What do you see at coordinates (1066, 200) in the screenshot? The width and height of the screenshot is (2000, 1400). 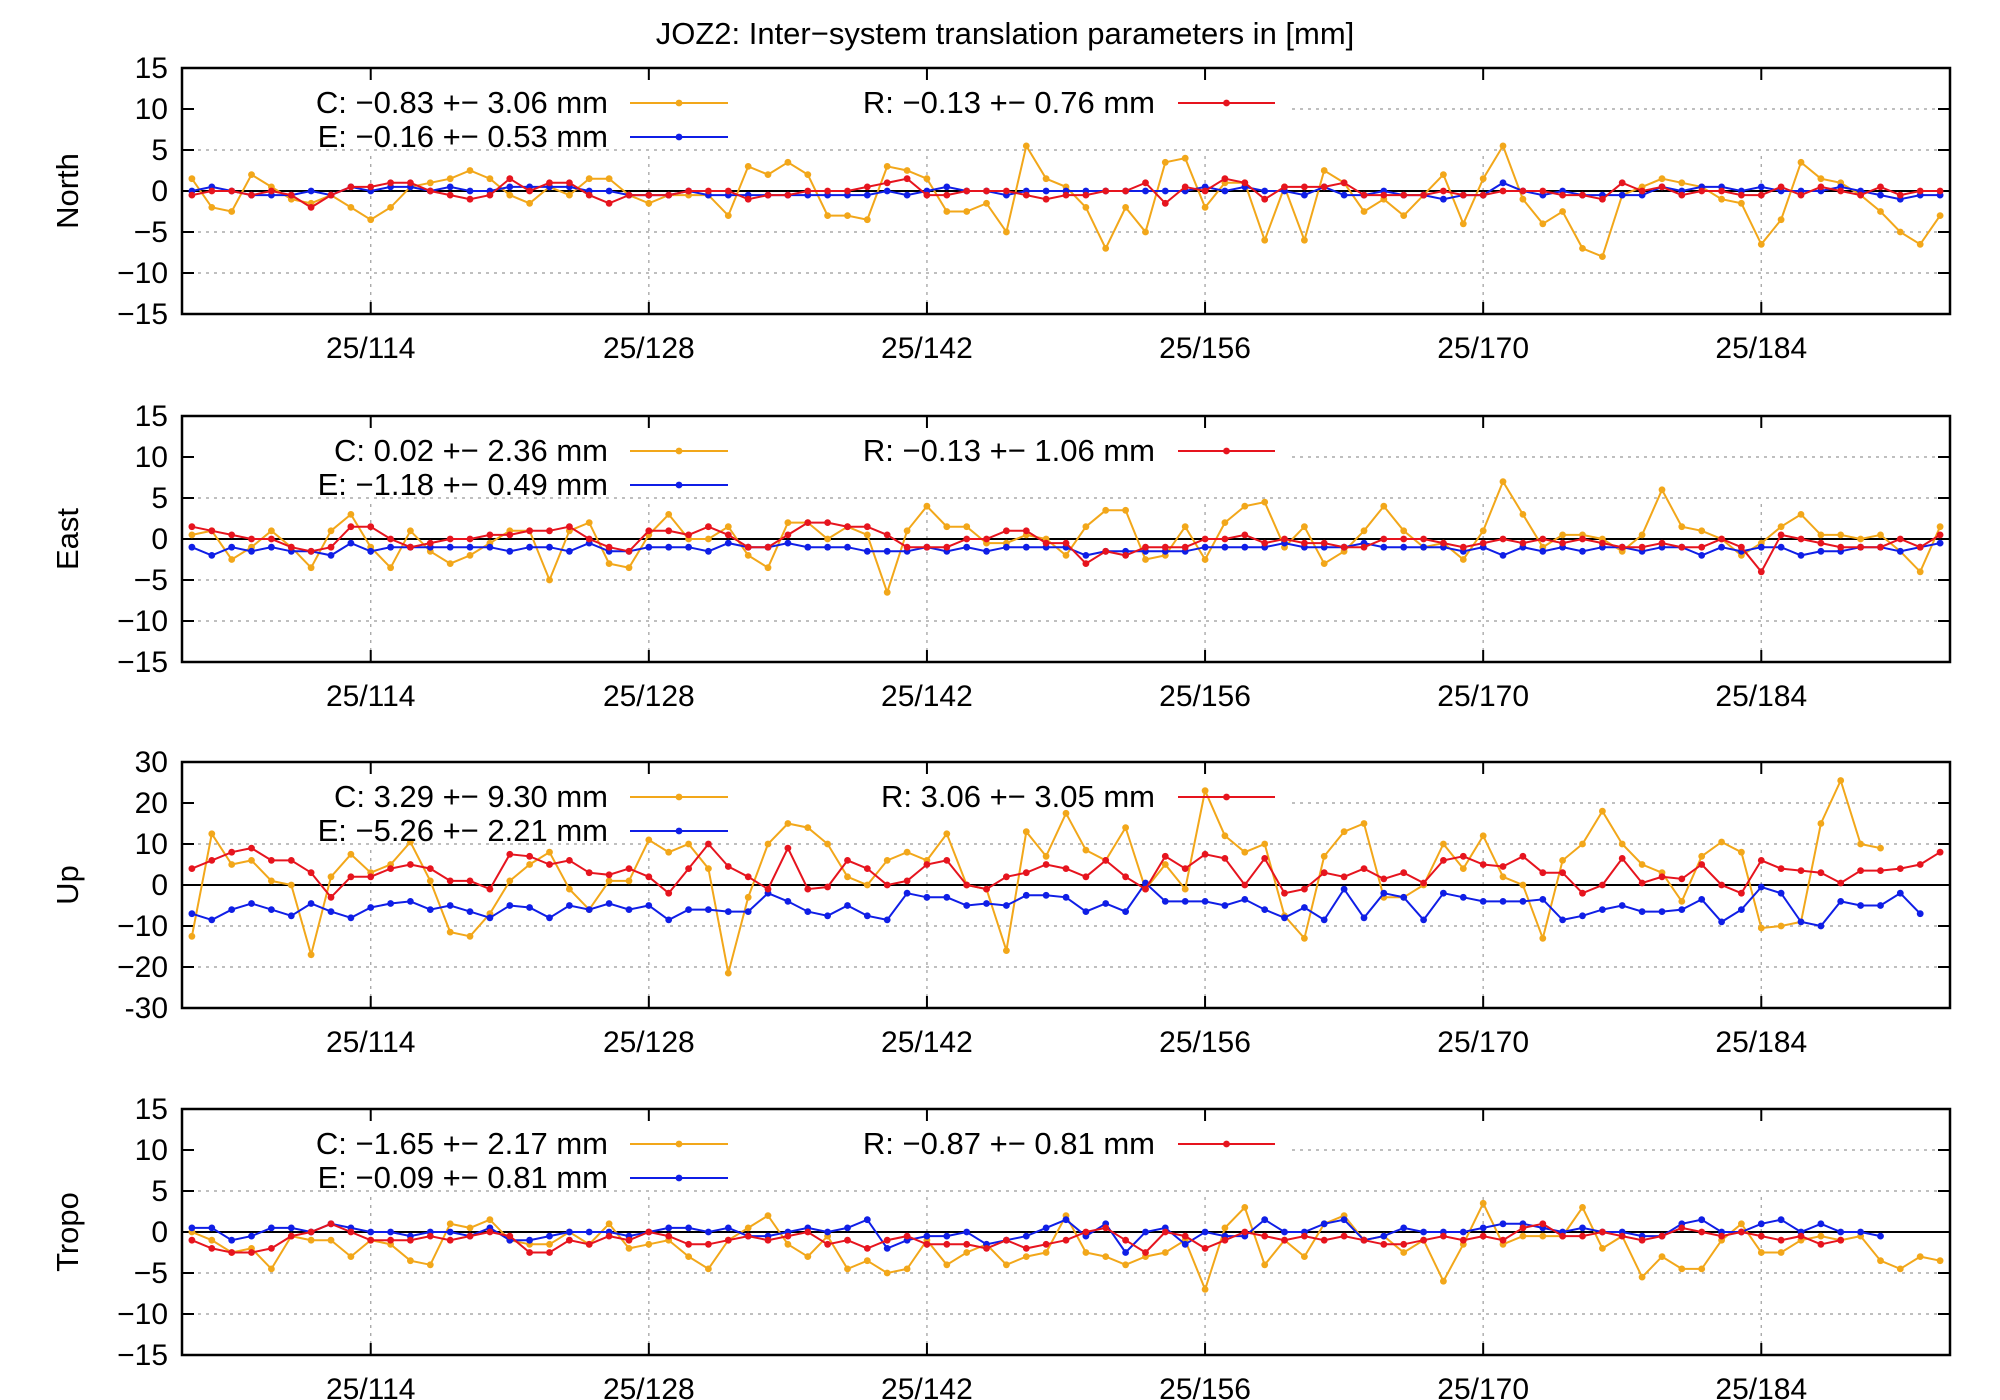 I see `series-line` at bounding box center [1066, 200].